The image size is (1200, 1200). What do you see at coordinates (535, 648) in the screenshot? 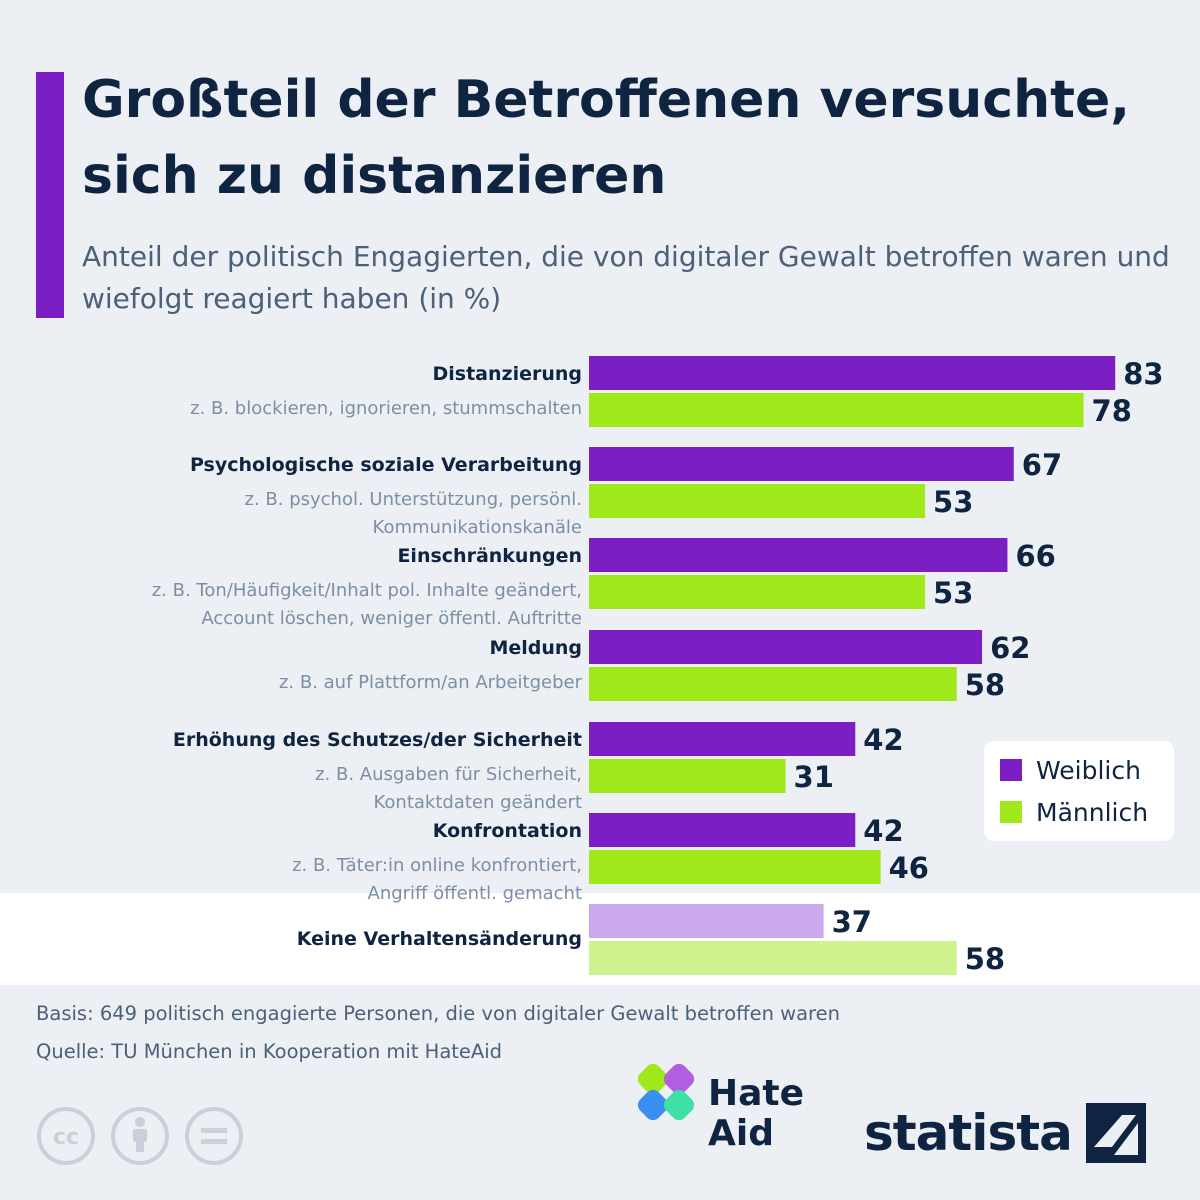
I see `category-label: Meldung` at bounding box center [535, 648].